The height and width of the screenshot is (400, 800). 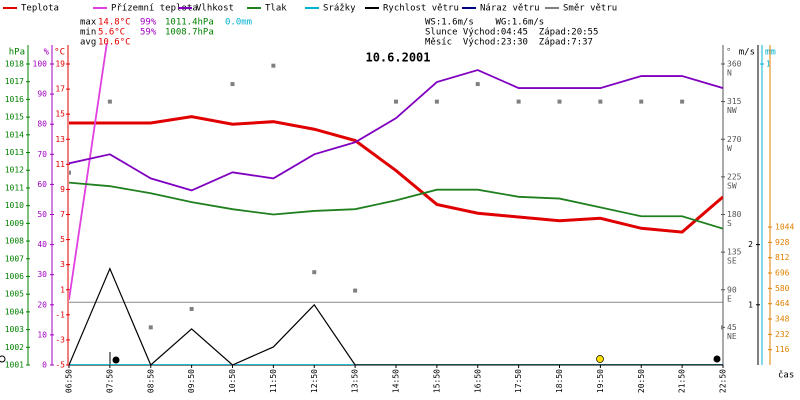 What do you see at coordinates (734, 64) in the screenshot?
I see `y-tick-label: 360` at bounding box center [734, 64].